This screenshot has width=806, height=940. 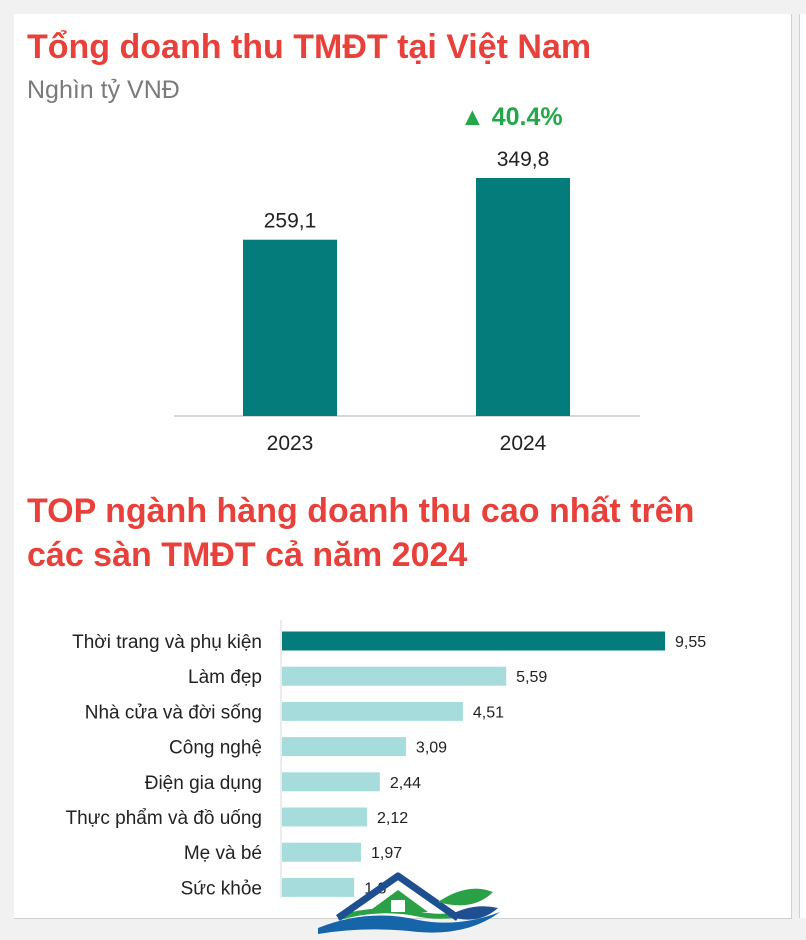 What do you see at coordinates (221, 888) in the screenshot?
I see `category-label: Sức khỏe` at bounding box center [221, 888].